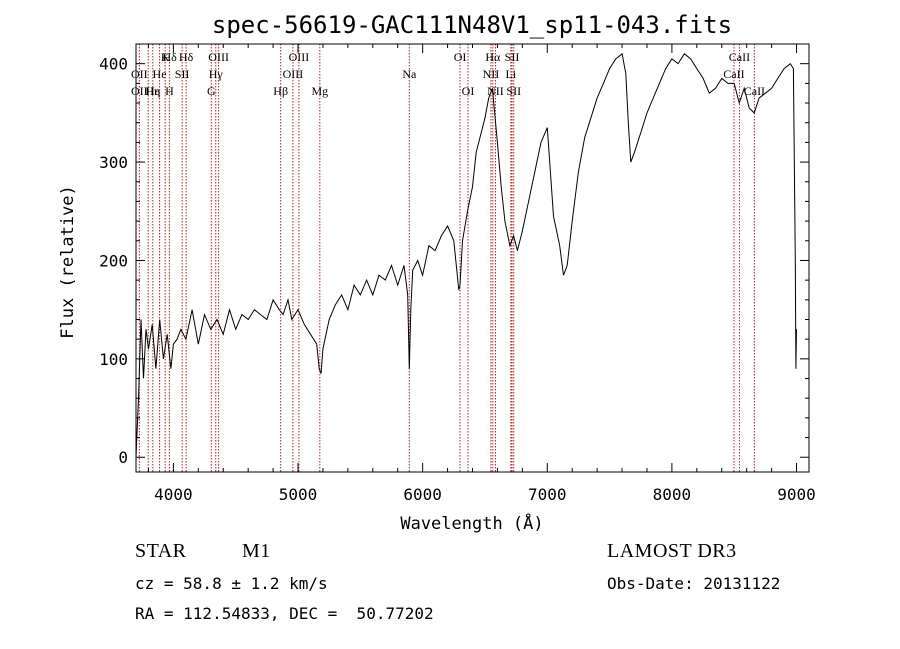  What do you see at coordinates (165, 57) in the screenshot?
I see `spectral-line-label: K` at bounding box center [165, 57].